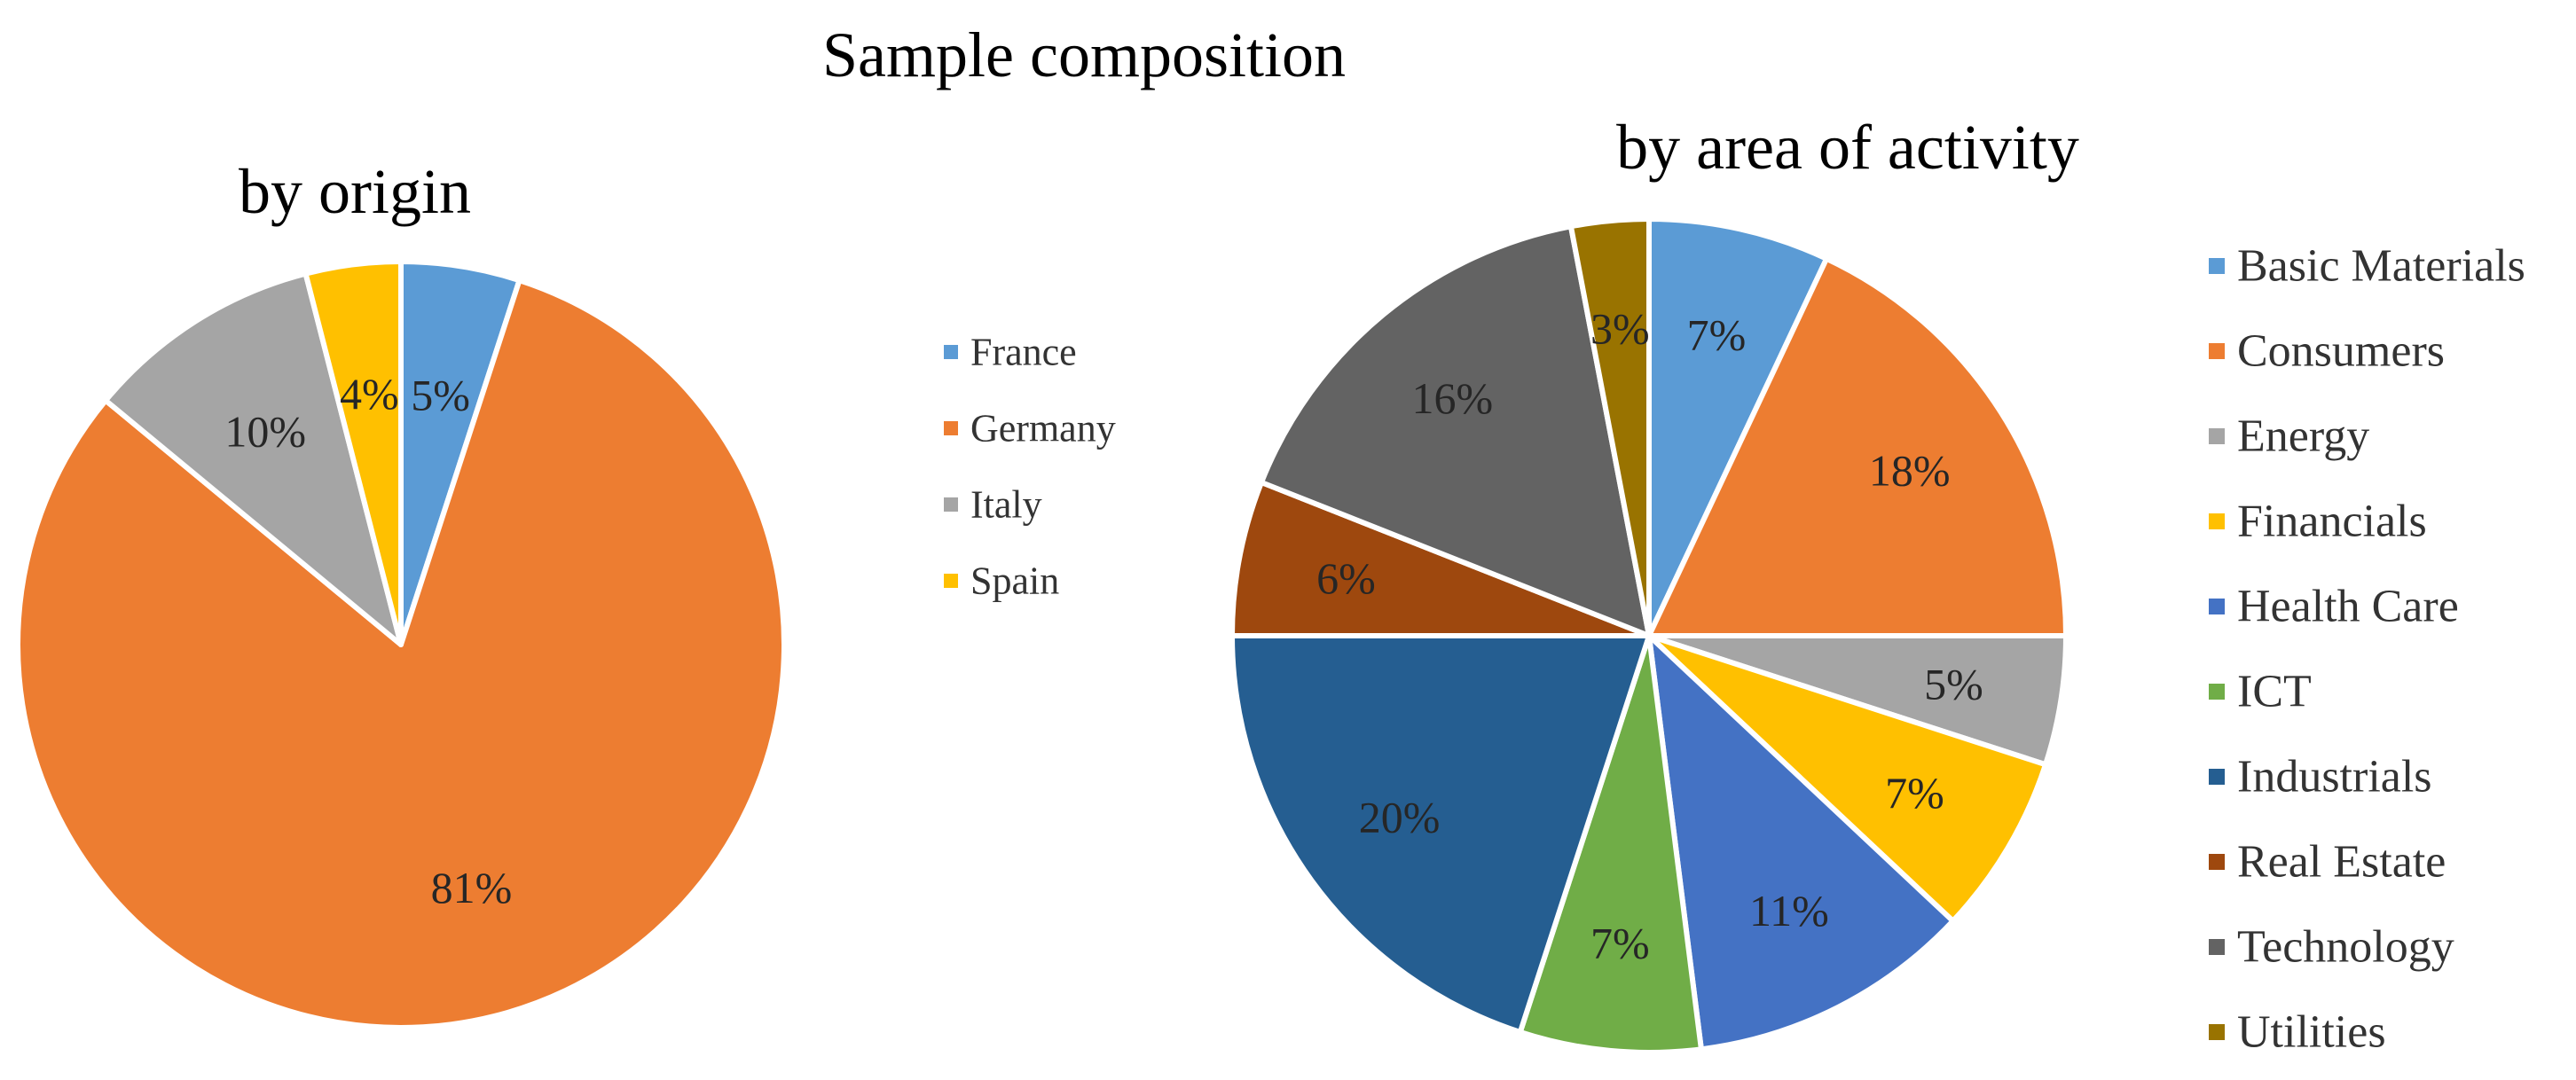  I want to click on legend-marker-france, so click(951, 352).